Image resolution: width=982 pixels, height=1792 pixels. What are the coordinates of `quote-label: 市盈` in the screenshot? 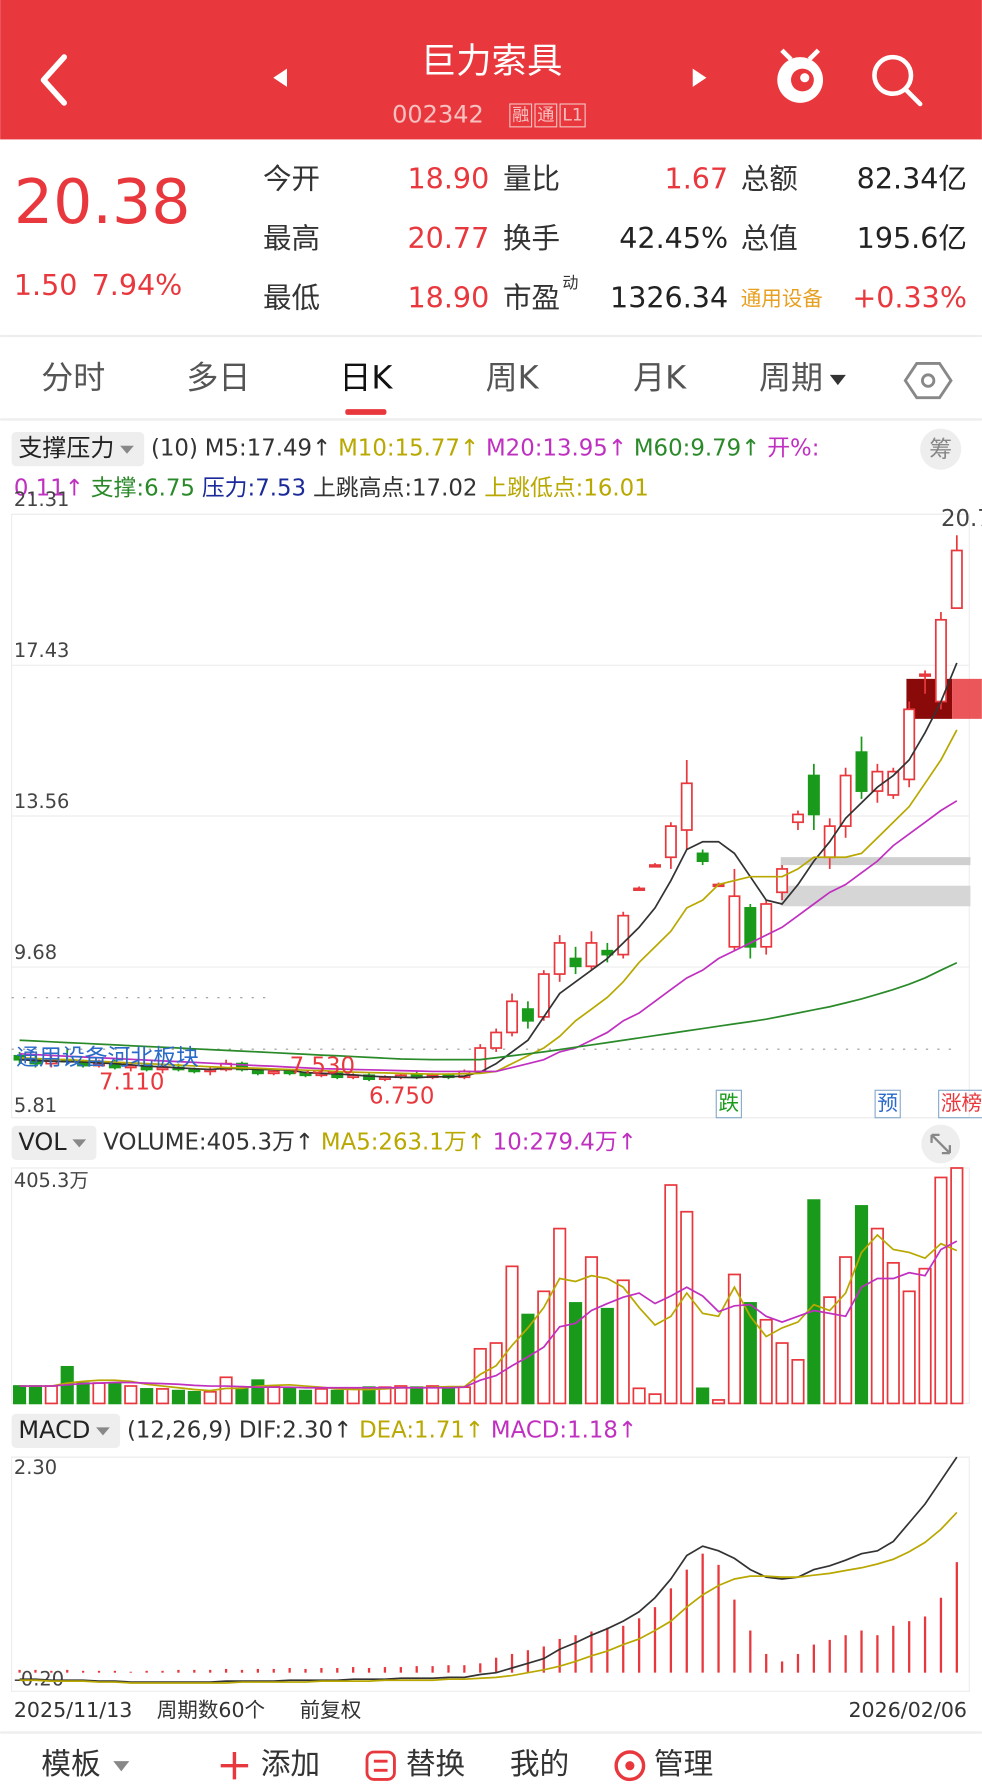 It's located at (531, 297).